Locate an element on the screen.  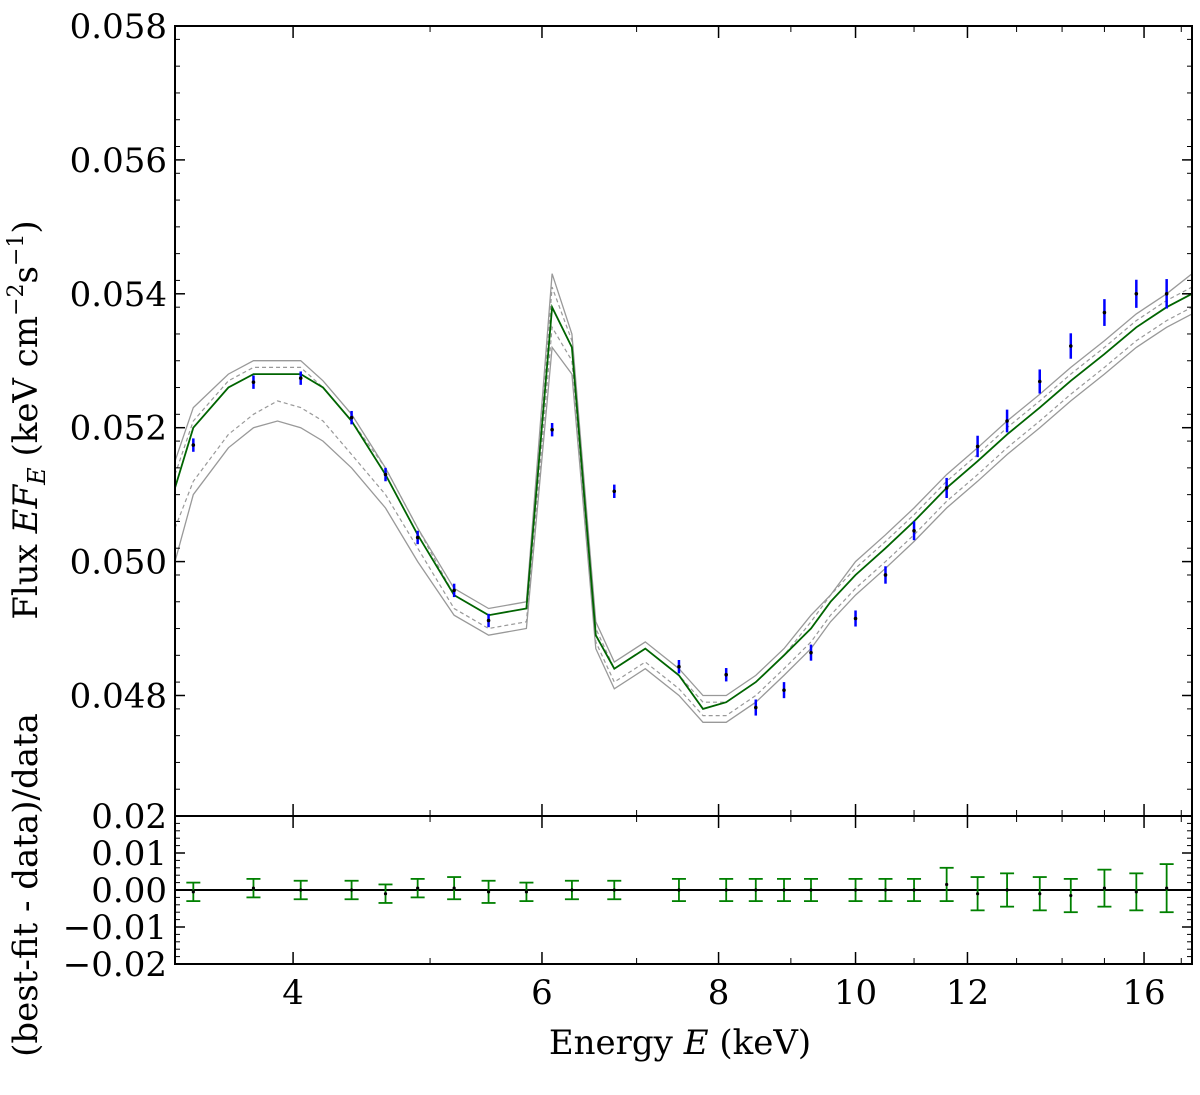
flux-label-sub: E is located at coordinates (37, 476).